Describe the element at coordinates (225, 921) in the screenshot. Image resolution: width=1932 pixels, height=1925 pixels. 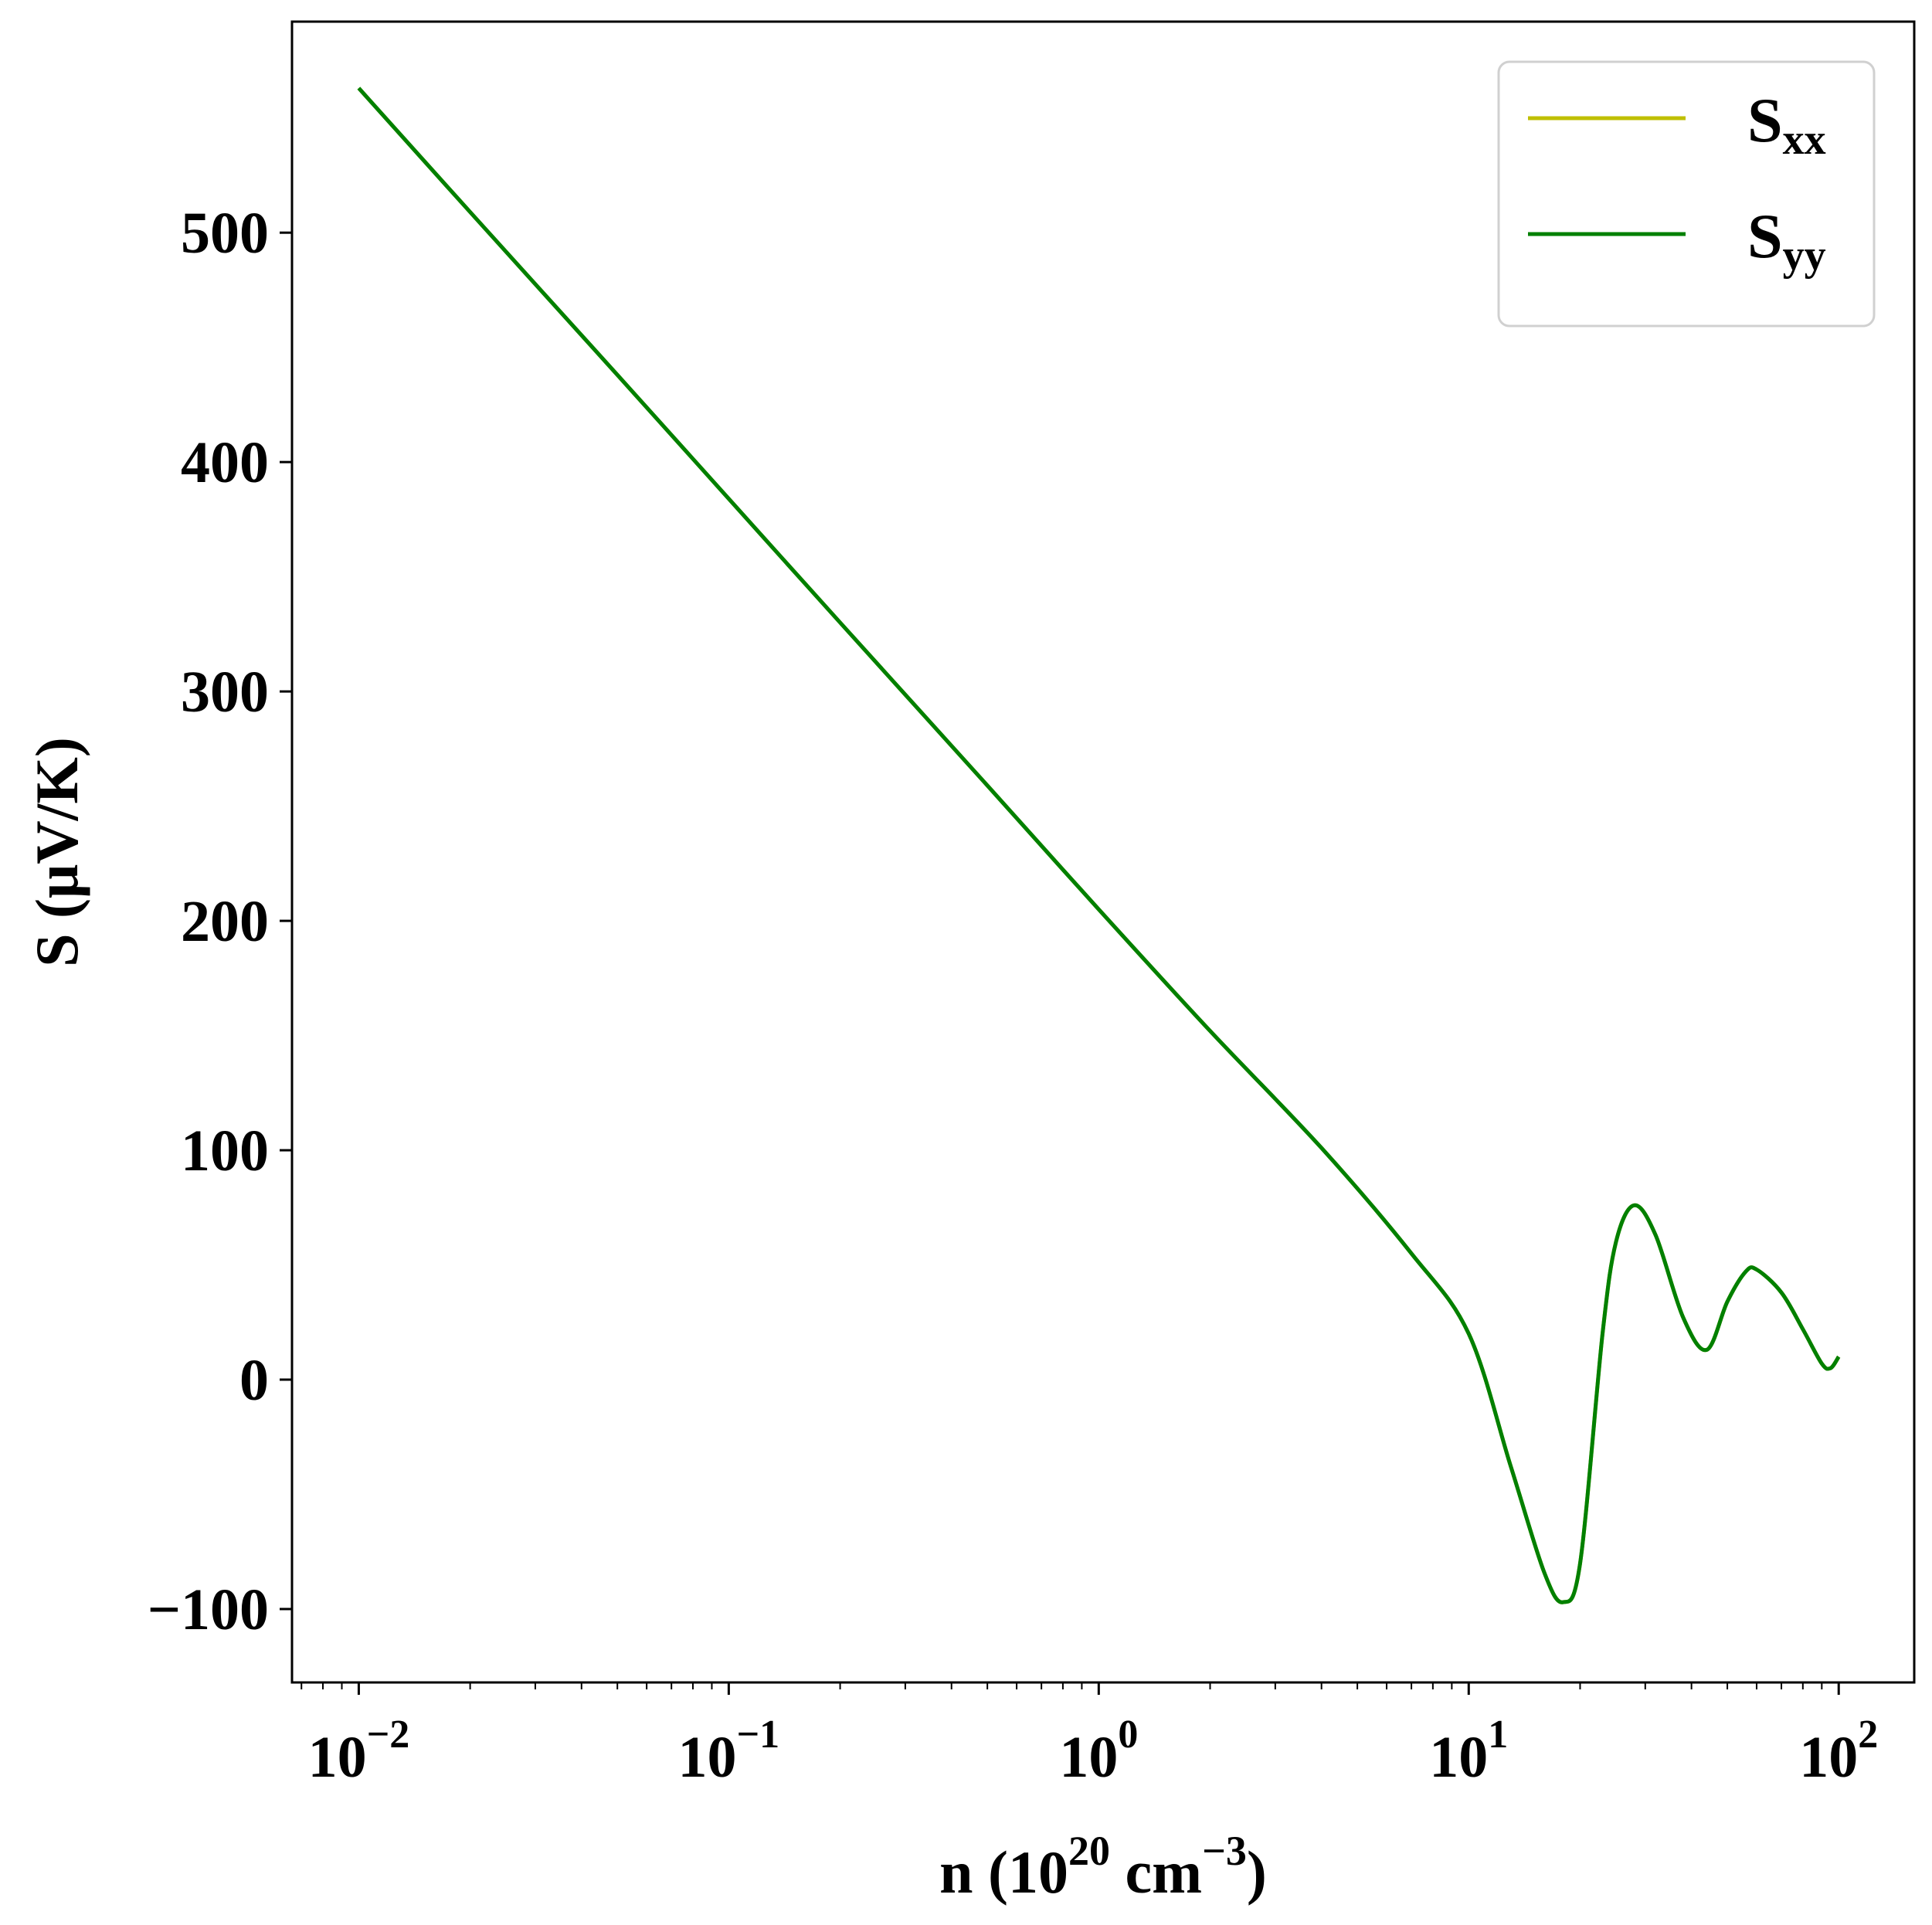
I see `y-tick-label: 200` at that location.